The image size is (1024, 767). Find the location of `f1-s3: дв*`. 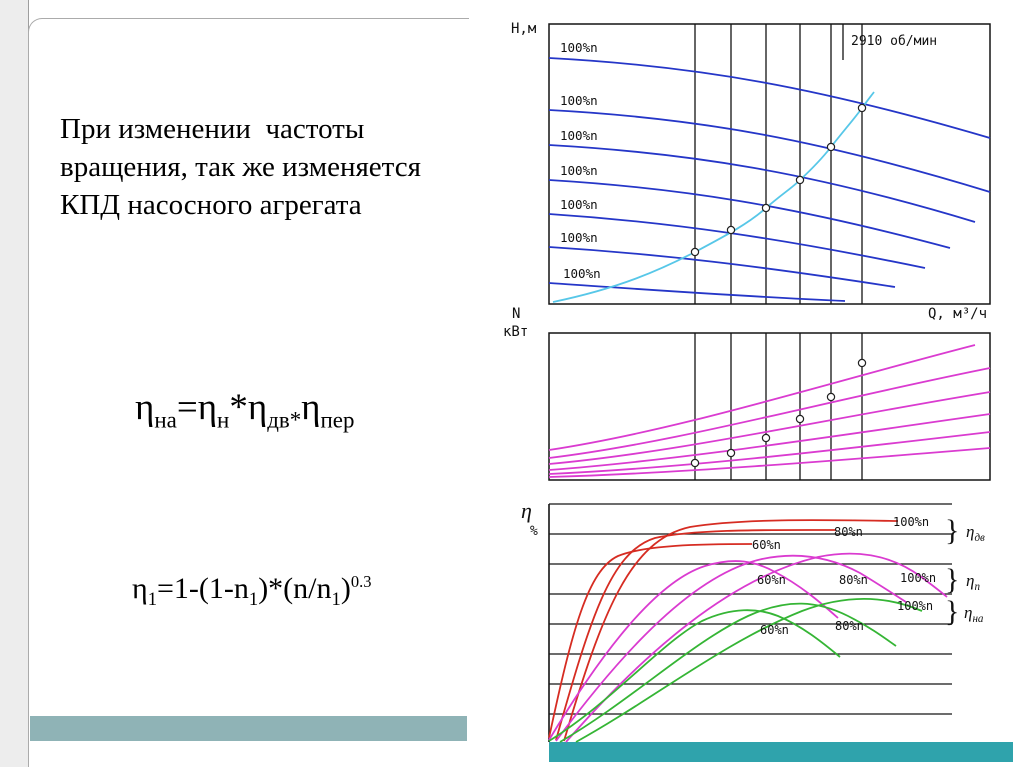

f1-s3: дв* is located at coordinates (284, 420).